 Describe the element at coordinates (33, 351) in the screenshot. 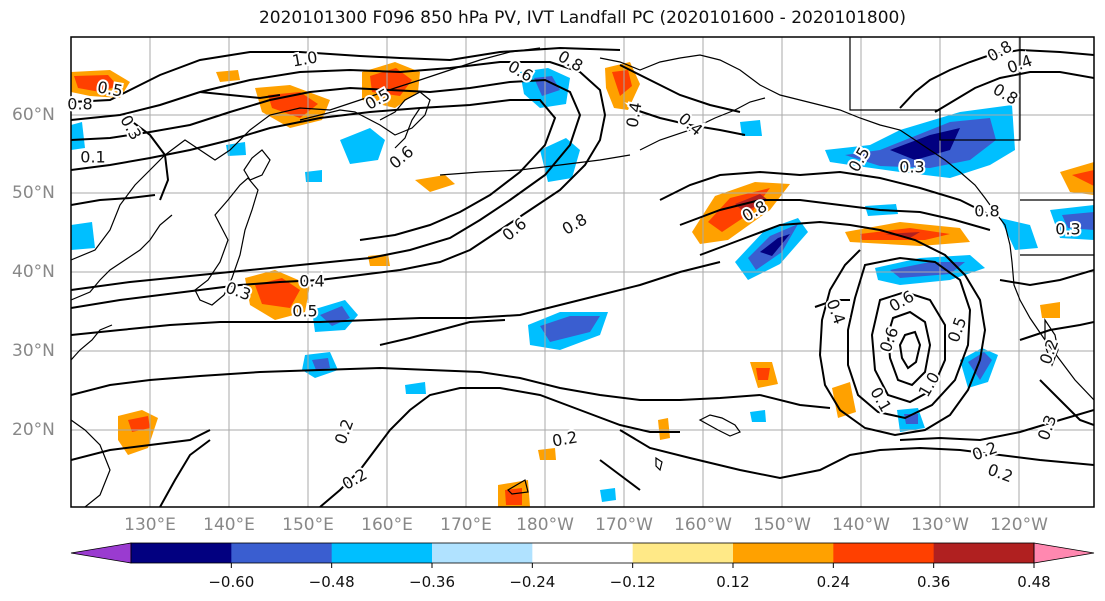

I see `latitude-label: 30°N` at that location.